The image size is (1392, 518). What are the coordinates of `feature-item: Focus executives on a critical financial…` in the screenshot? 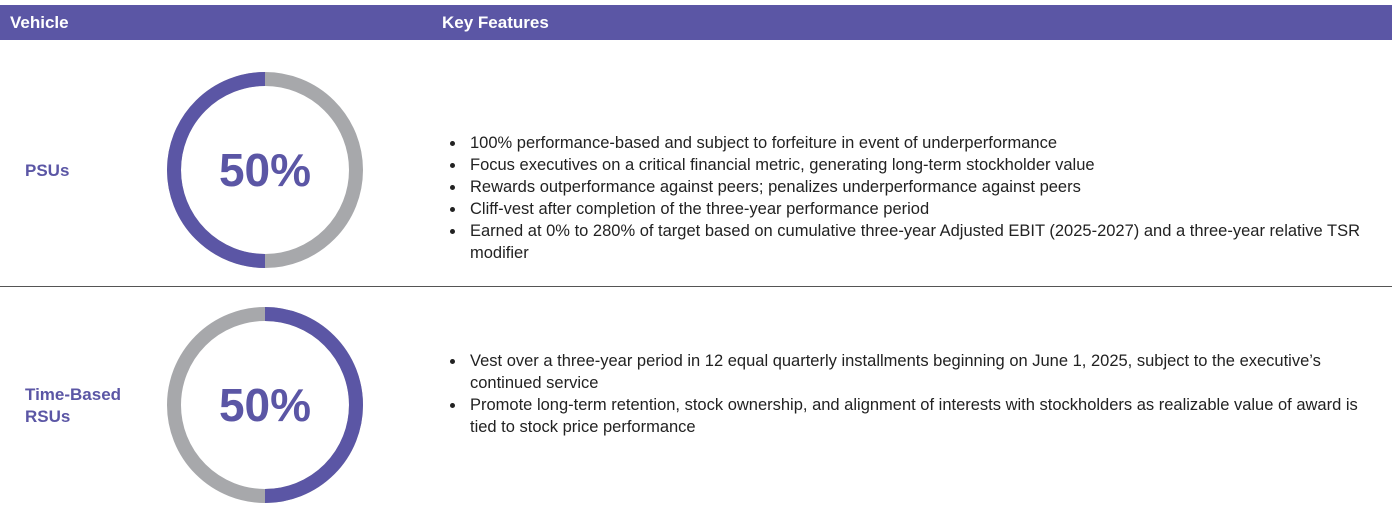 It's located at (916, 165).